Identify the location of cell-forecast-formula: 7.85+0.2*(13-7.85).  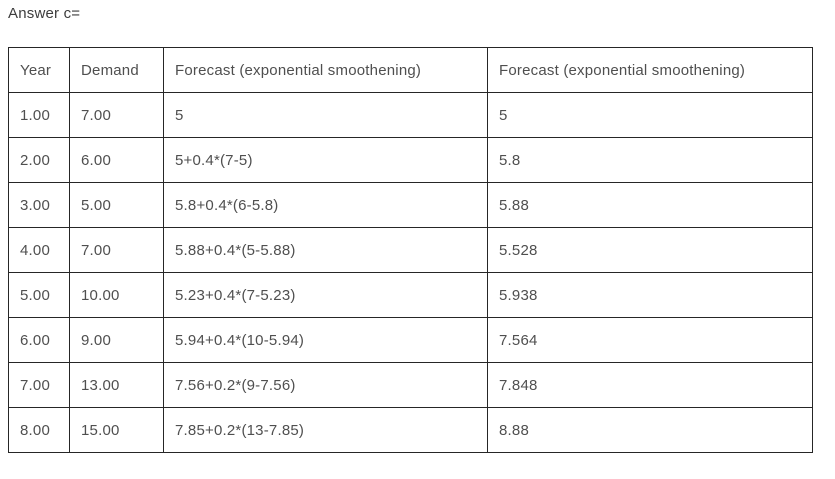
(325, 430).